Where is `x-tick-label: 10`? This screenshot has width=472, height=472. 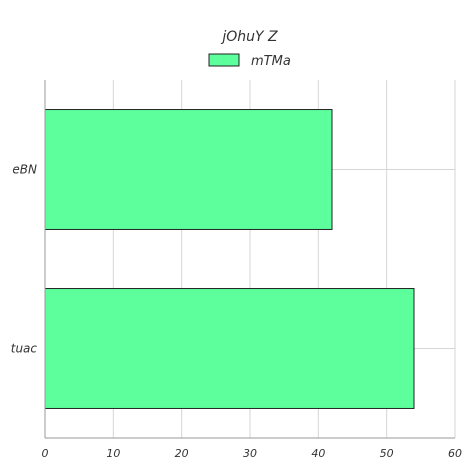
x-tick-label: 10 is located at coordinates (113, 453).